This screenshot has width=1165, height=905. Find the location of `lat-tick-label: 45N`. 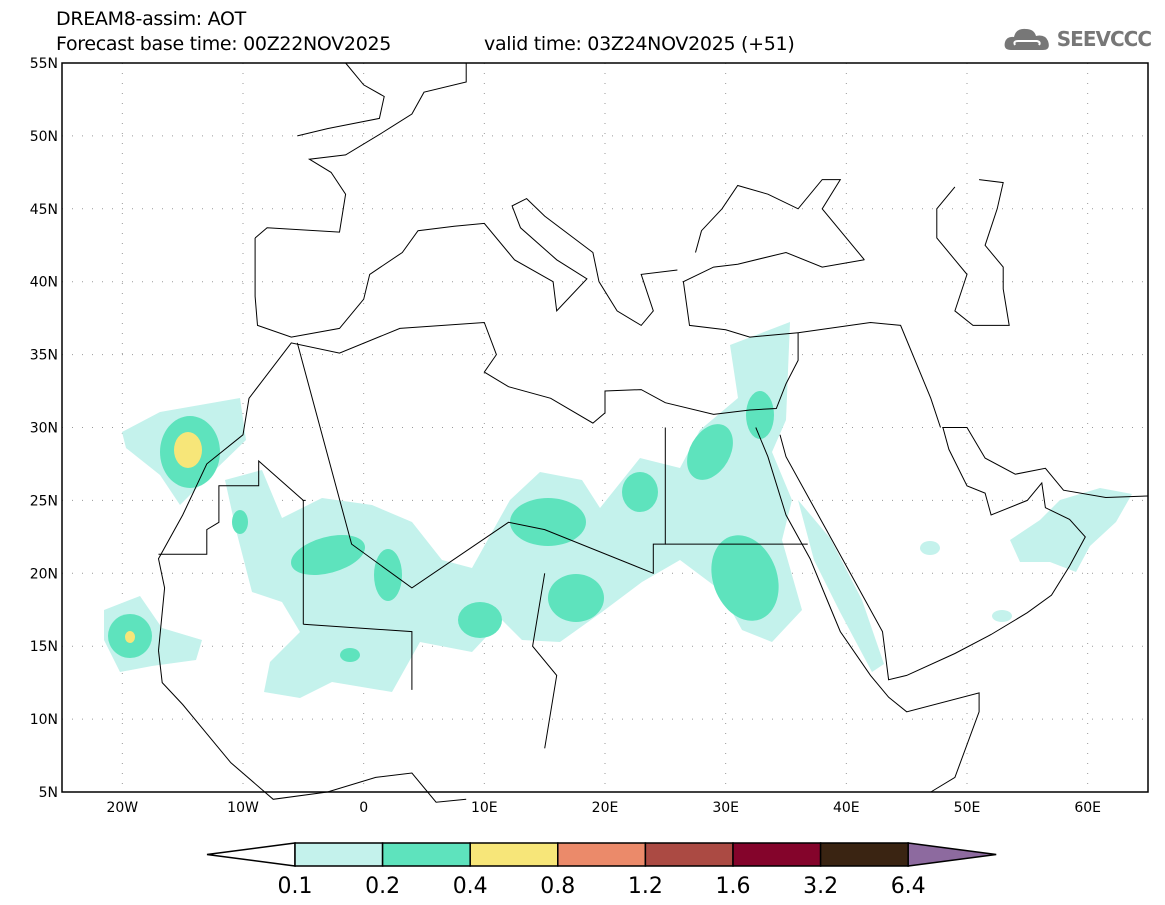

lat-tick-label: 45N is located at coordinates (44, 210).